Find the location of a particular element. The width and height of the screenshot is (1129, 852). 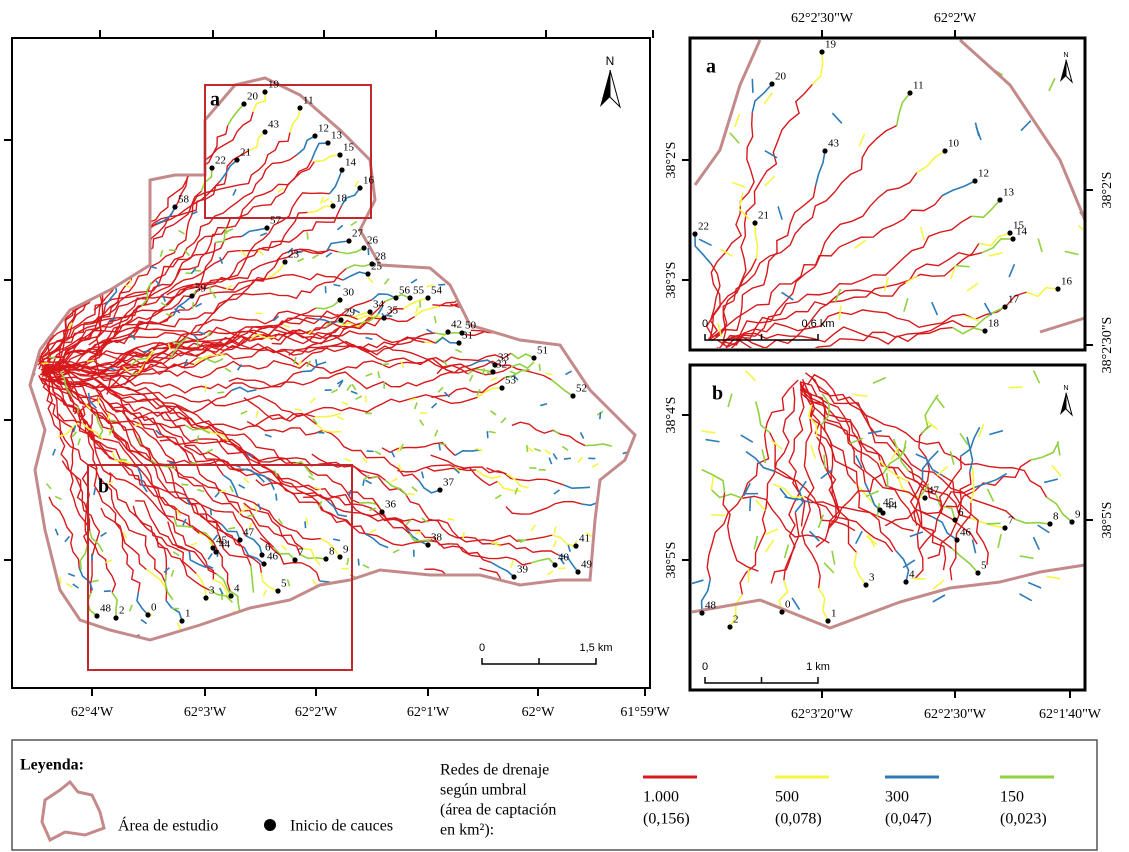

legend-label: 500 is located at coordinates (787, 797).